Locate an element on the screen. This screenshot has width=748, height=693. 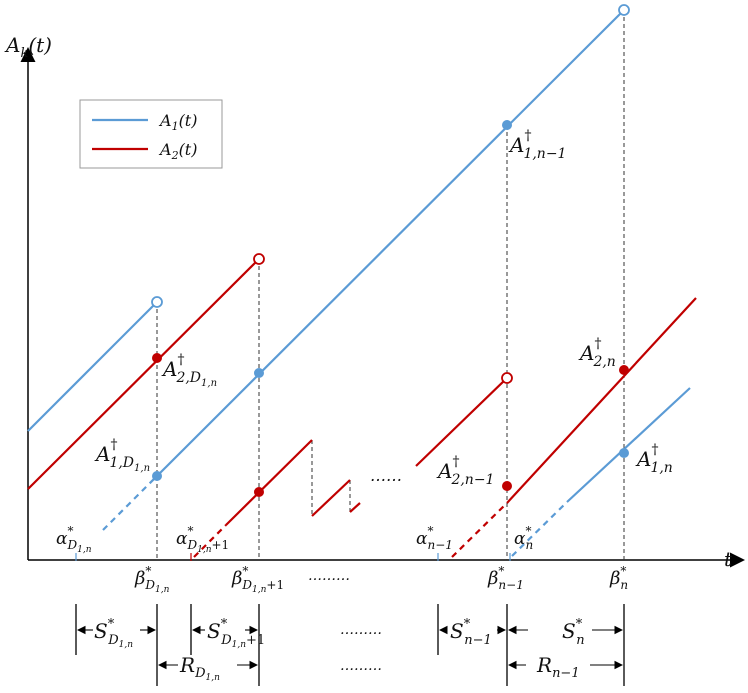
label-s-n: S* n is located at coordinates (573, 632).